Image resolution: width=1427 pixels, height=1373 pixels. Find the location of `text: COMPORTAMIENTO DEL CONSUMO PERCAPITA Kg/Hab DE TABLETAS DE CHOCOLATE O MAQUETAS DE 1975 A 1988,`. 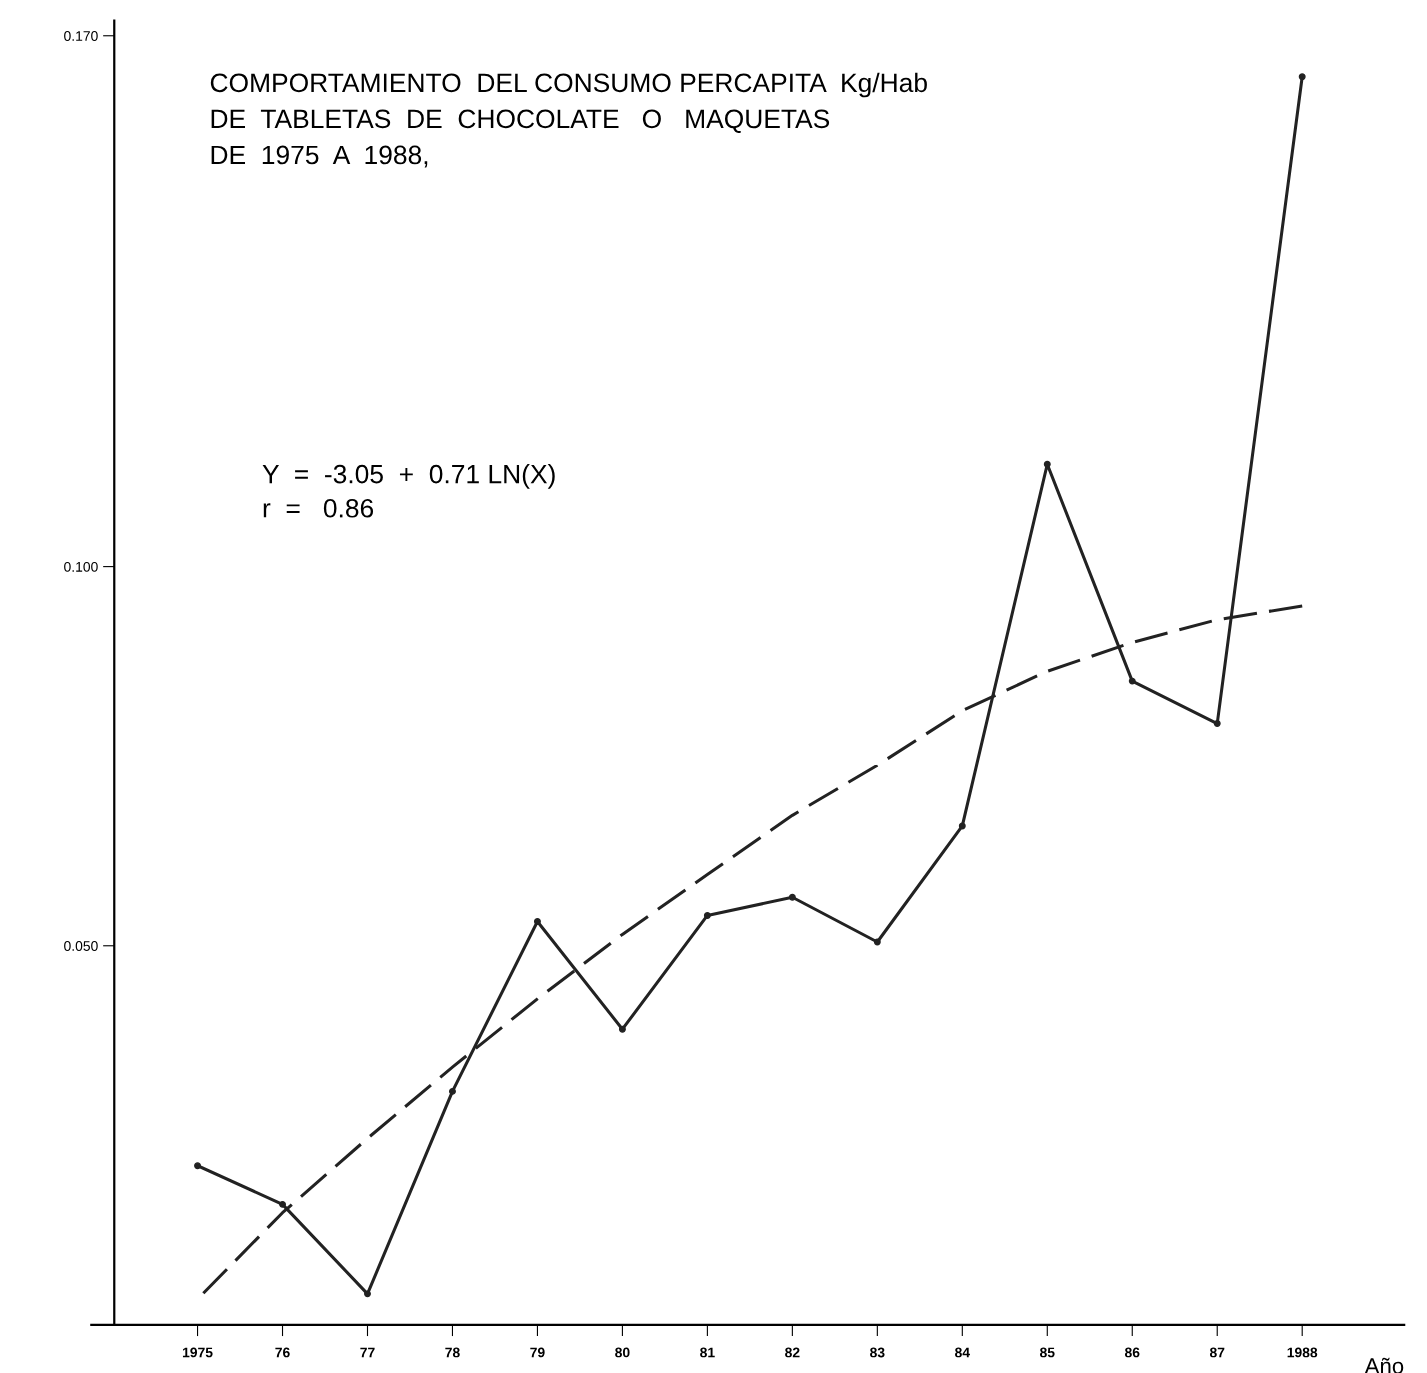

text: COMPORTAMIENTO DEL CONSUMO PERCAPITA Kg/Hab DE TABLETAS DE CHOCOLATE O MAQUETAS DE 1975 A 1988, is located at coordinates (568, 120).